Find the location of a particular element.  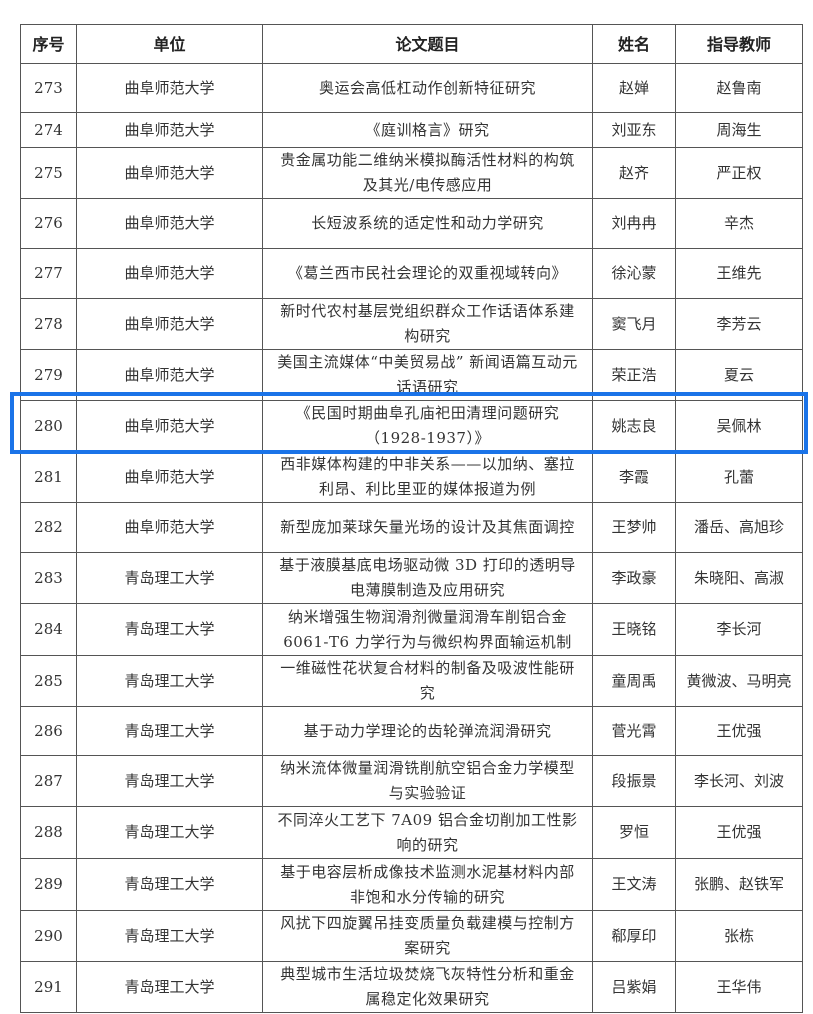

cell-name: 姚志良 is located at coordinates (634, 426).